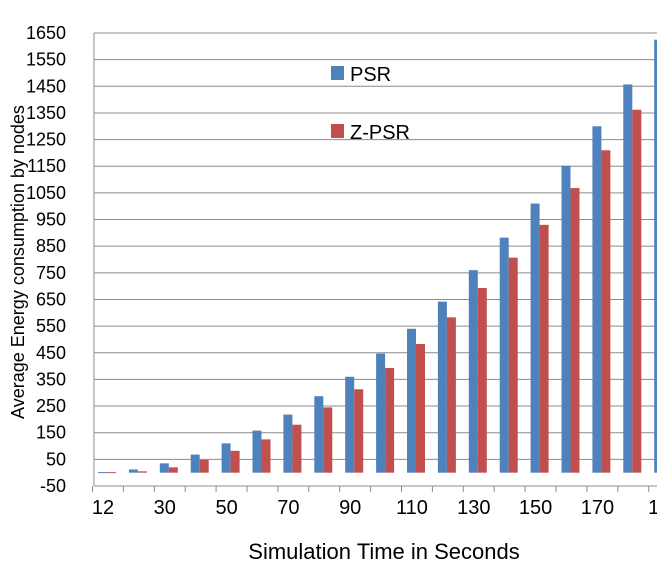 This screenshot has height=562, width=657. Describe the element at coordinates (383, 550) in the screenshot. I see `x-axis-label: Simulation Time in Seconds` at that location.